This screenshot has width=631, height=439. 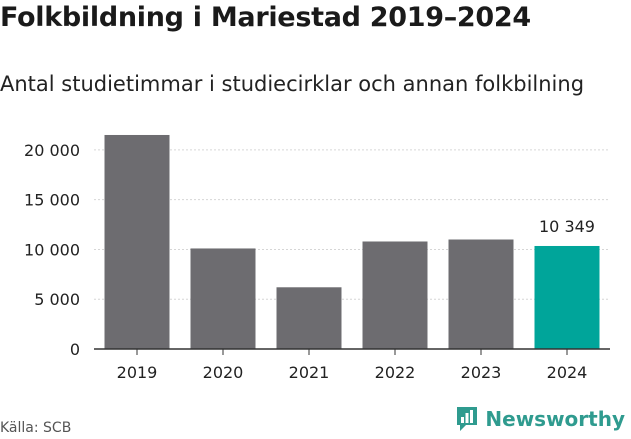 What do you see at coordinates (52, 200) in the screenshot?
I see `y-tick-label: 15 000` at bounding box center [52, 200].